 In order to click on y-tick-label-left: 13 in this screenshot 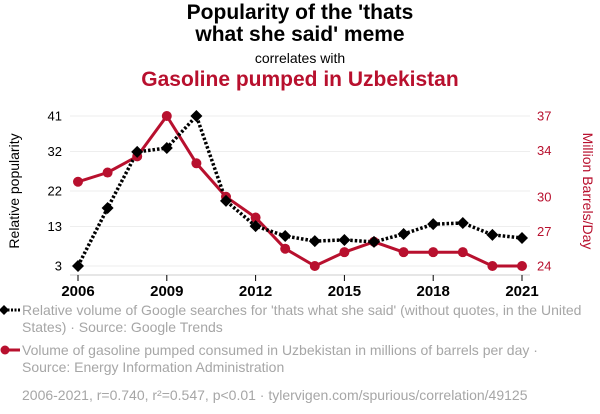, I will do `click(55, 226)`.